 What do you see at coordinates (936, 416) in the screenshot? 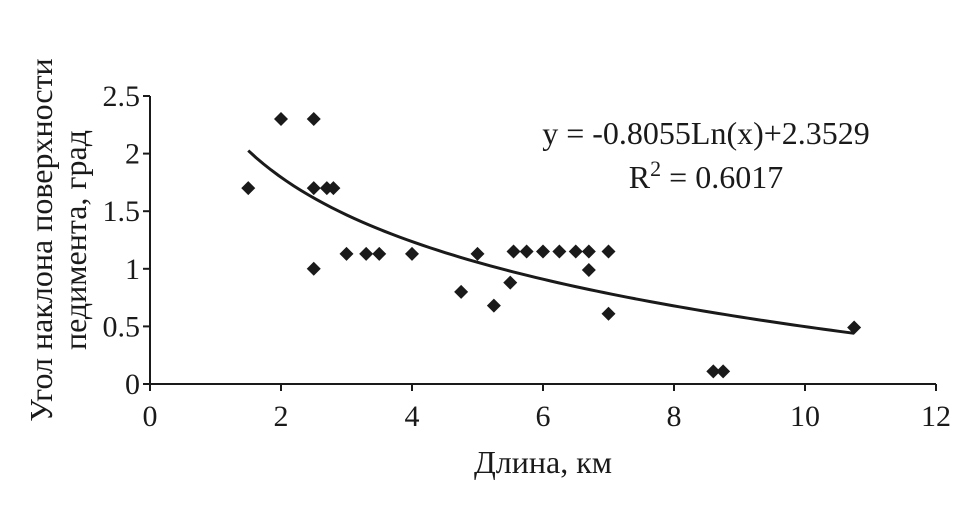
I see `x-tick-label: 12` at bounding box center [936, 416].